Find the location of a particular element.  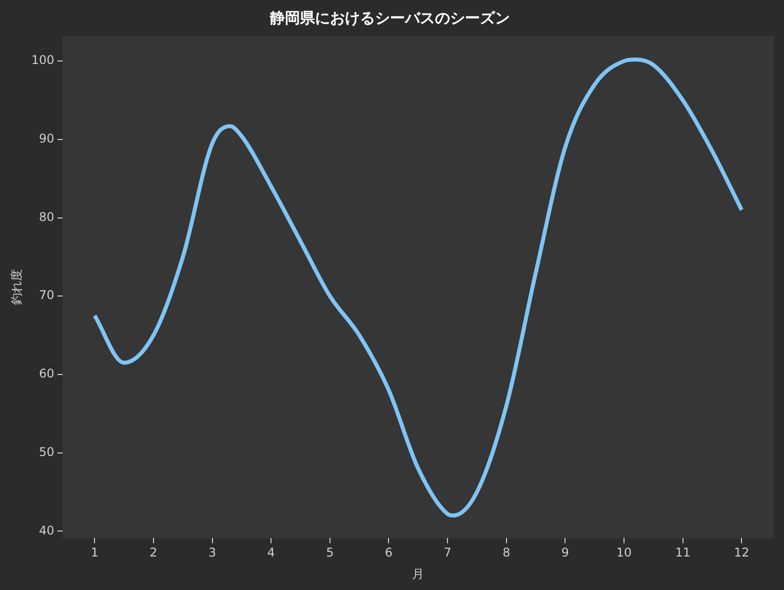

chart-title: 静岡県におけるシーバスのシーズン is located at coordinates (389, 17).